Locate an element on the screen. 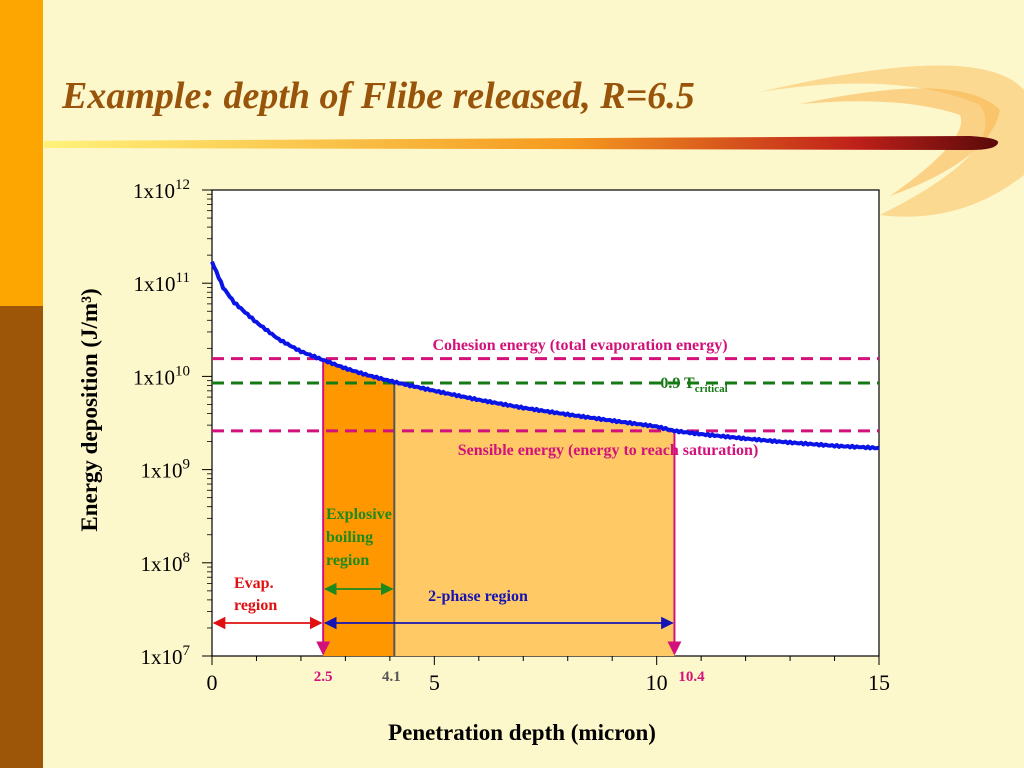  marker-label-4-1: 4.1 is located at coordinates (391, 677).